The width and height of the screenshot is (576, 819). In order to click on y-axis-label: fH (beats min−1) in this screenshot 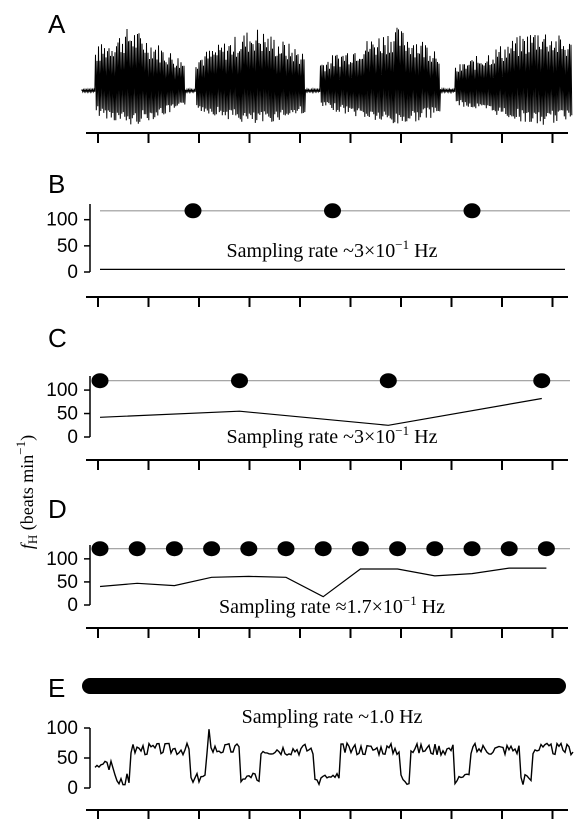, I will do `click(26, 492)`.